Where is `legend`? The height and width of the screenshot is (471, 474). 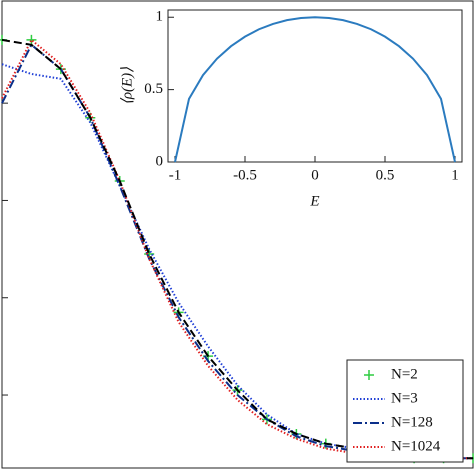
legend is located at coordinates (405, 411).